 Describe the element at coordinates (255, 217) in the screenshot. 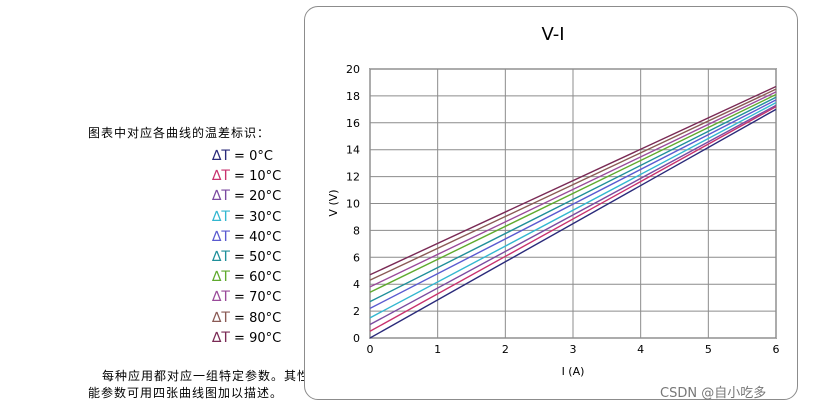

I see `legend-label: = 30°C` at that location.